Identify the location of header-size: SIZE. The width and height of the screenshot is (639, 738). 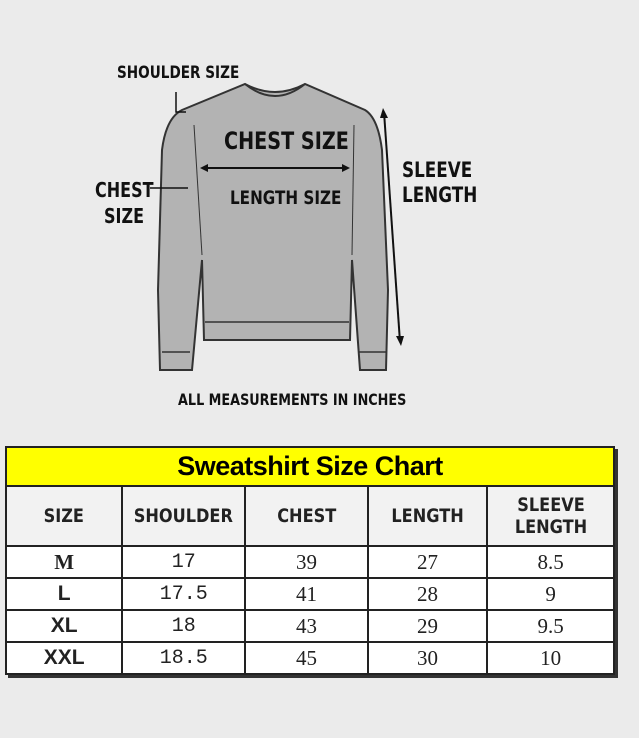
(64, 516).